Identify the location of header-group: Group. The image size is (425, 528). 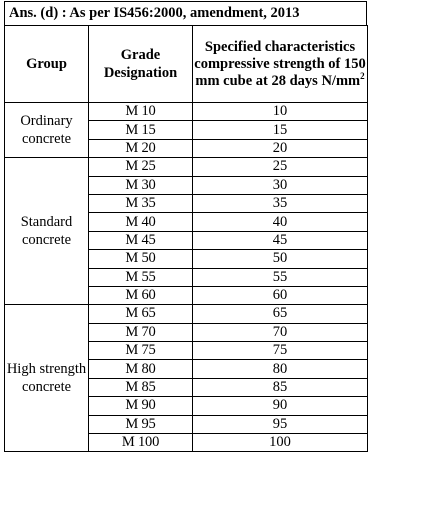
(46, 64).